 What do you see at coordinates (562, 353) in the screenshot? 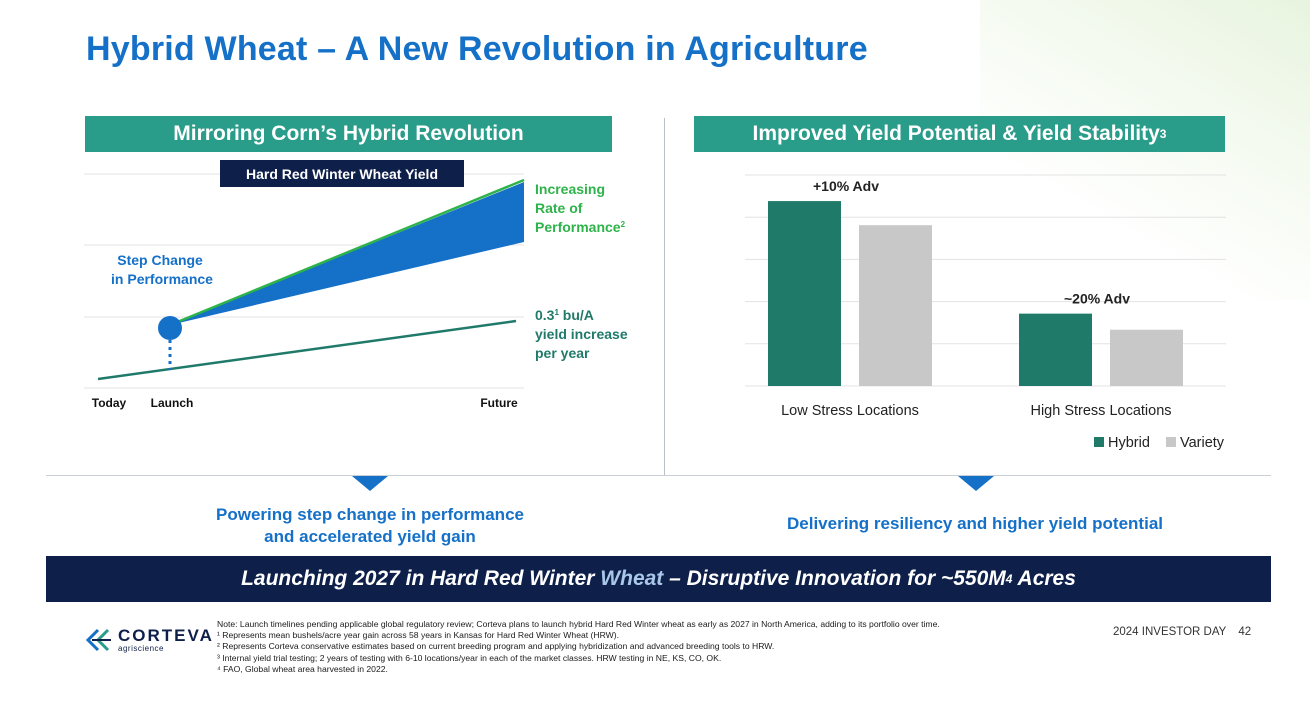
I see `baseline-line3: per year` at bounding box center [562, 353].